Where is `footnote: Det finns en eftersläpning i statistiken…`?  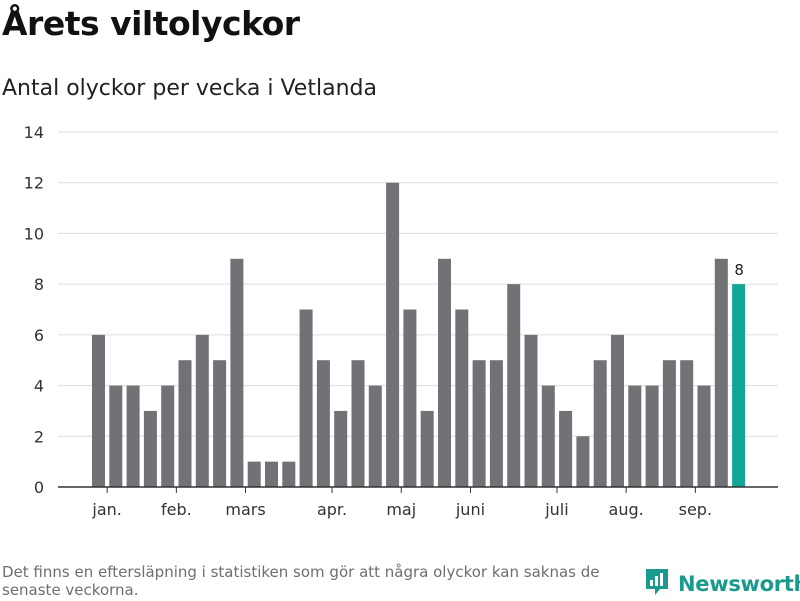
footnote: Det finns en eftersläpning i statistiken… is located at coordinates (301, 581).